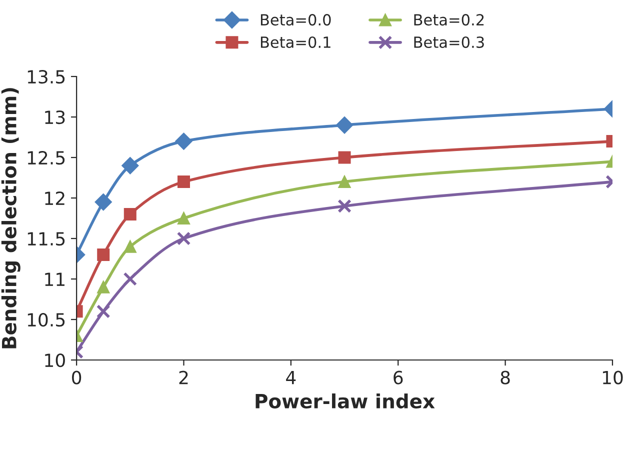 This screenshot has height=450, width=638. Describe the element at coordinates (345, 400) in the screenshot. I see `x-axis-title: Power-law index` at that location.